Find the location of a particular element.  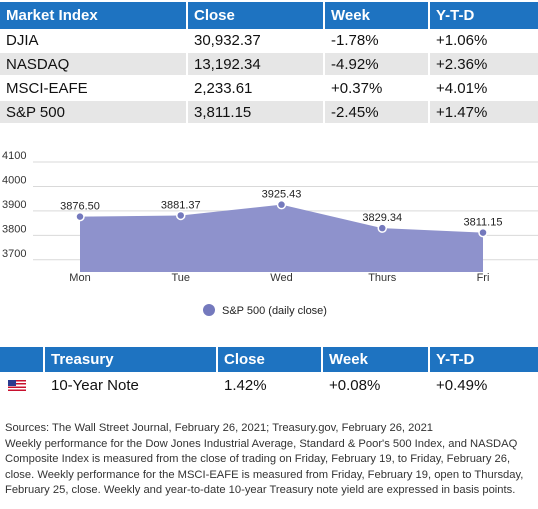

table-row: S&P 500 3,811.15 -2.45% +1.47% is located at coordinates (269, 113).